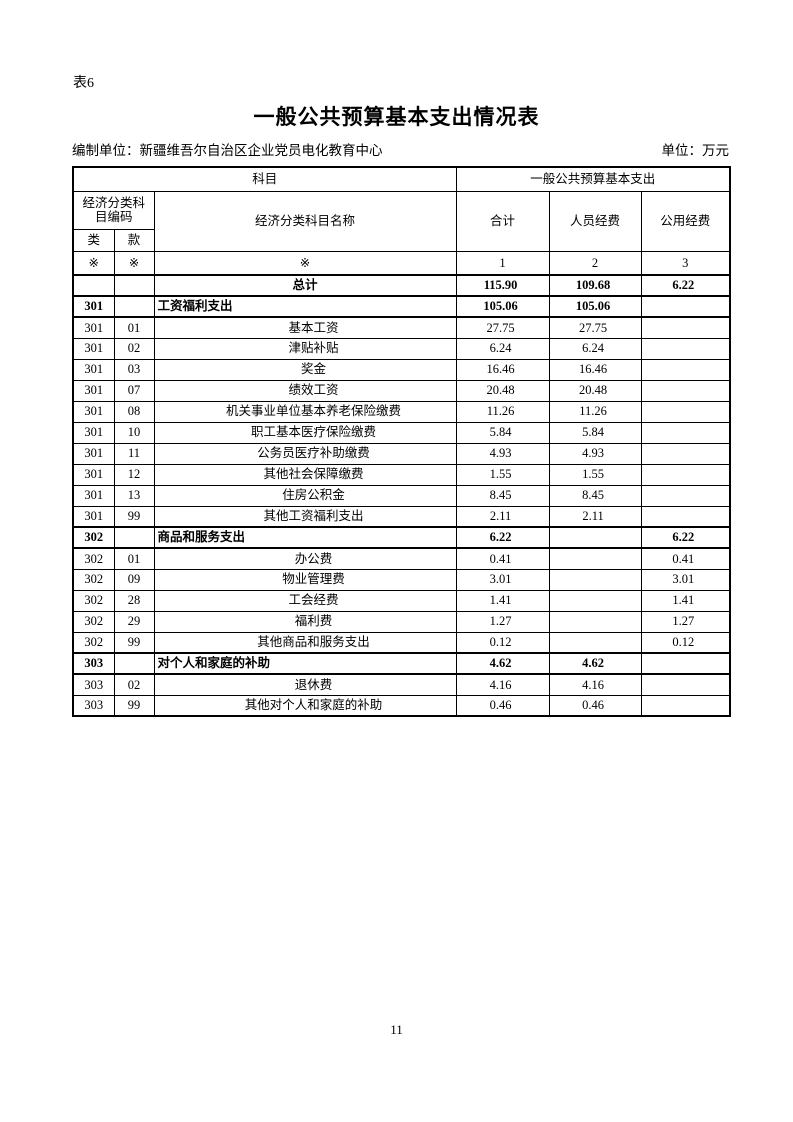  What do you see at coordinates (305, 390) in the screenshot?
I see `row-subject-name: 绩效工资` at bounding box center [305, 390].